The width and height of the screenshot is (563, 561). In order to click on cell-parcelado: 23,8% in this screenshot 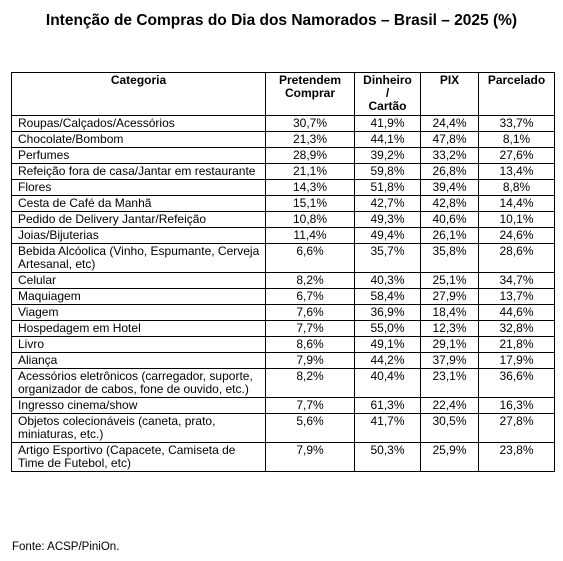, I will do `click(516, 457)`.